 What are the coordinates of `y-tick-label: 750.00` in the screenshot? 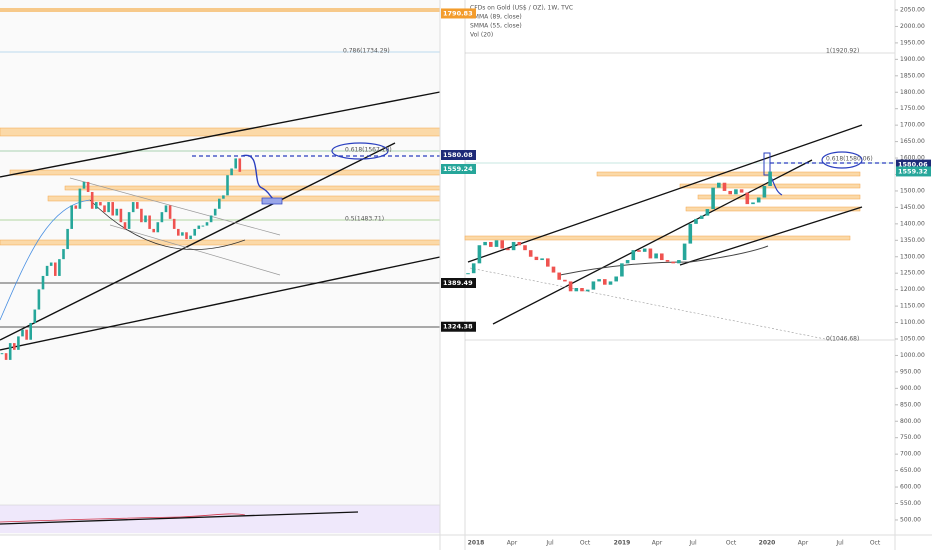 It's located at (910, 437).